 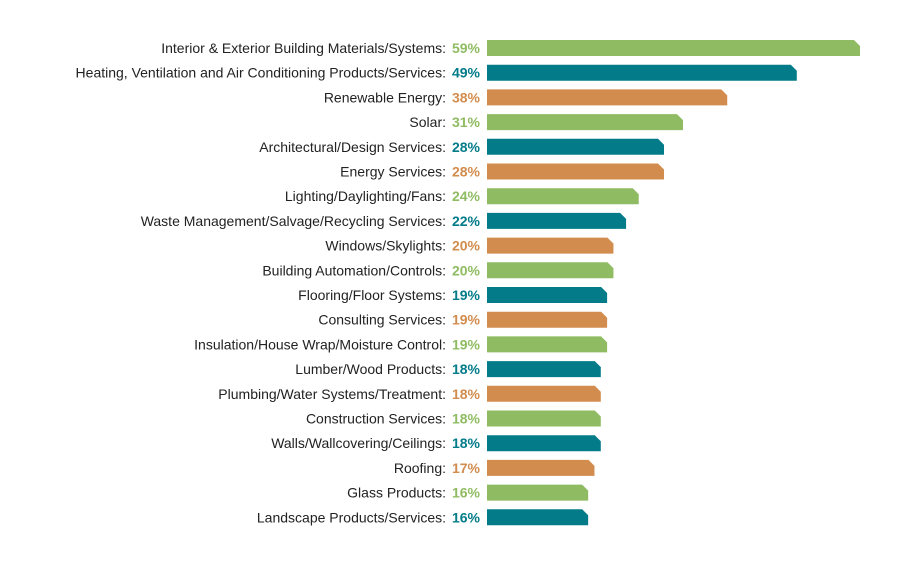 I want to click on bar-value-label: 38%, so click(x=466, y=97).